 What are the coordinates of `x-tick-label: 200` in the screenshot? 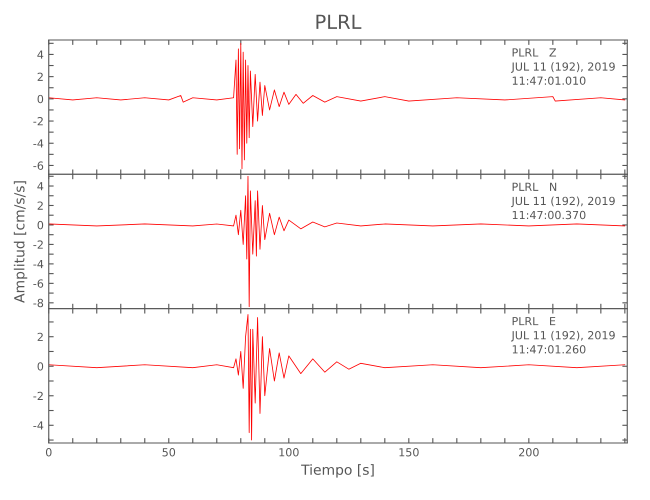 It's located at (529, 452).